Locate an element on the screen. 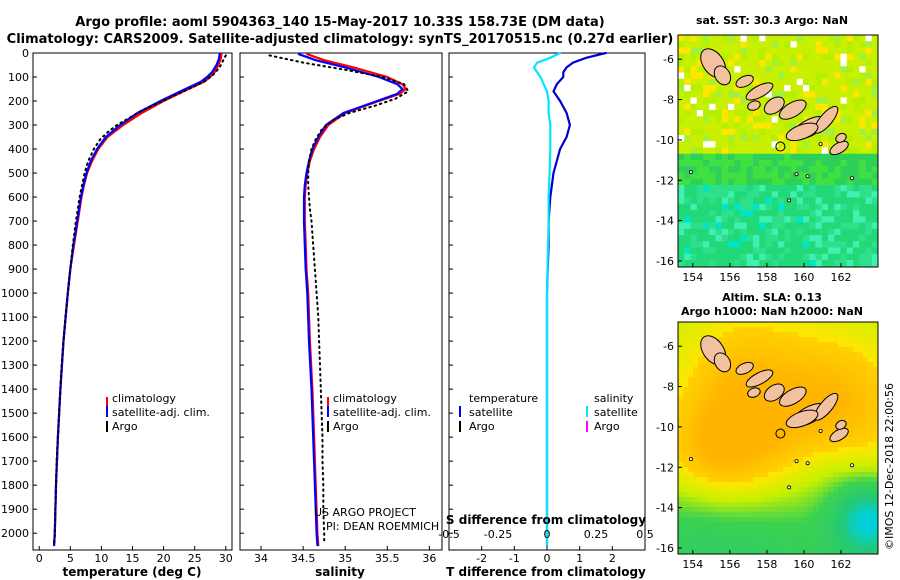  map-y-tick-label: -12 is located at coordinates (665, 180).